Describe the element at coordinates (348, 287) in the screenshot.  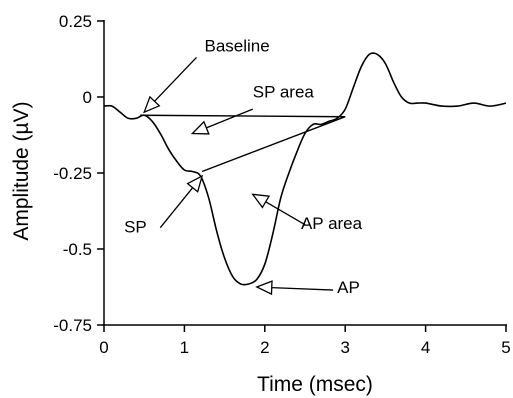
I see `annotation-label: AP` at that location.